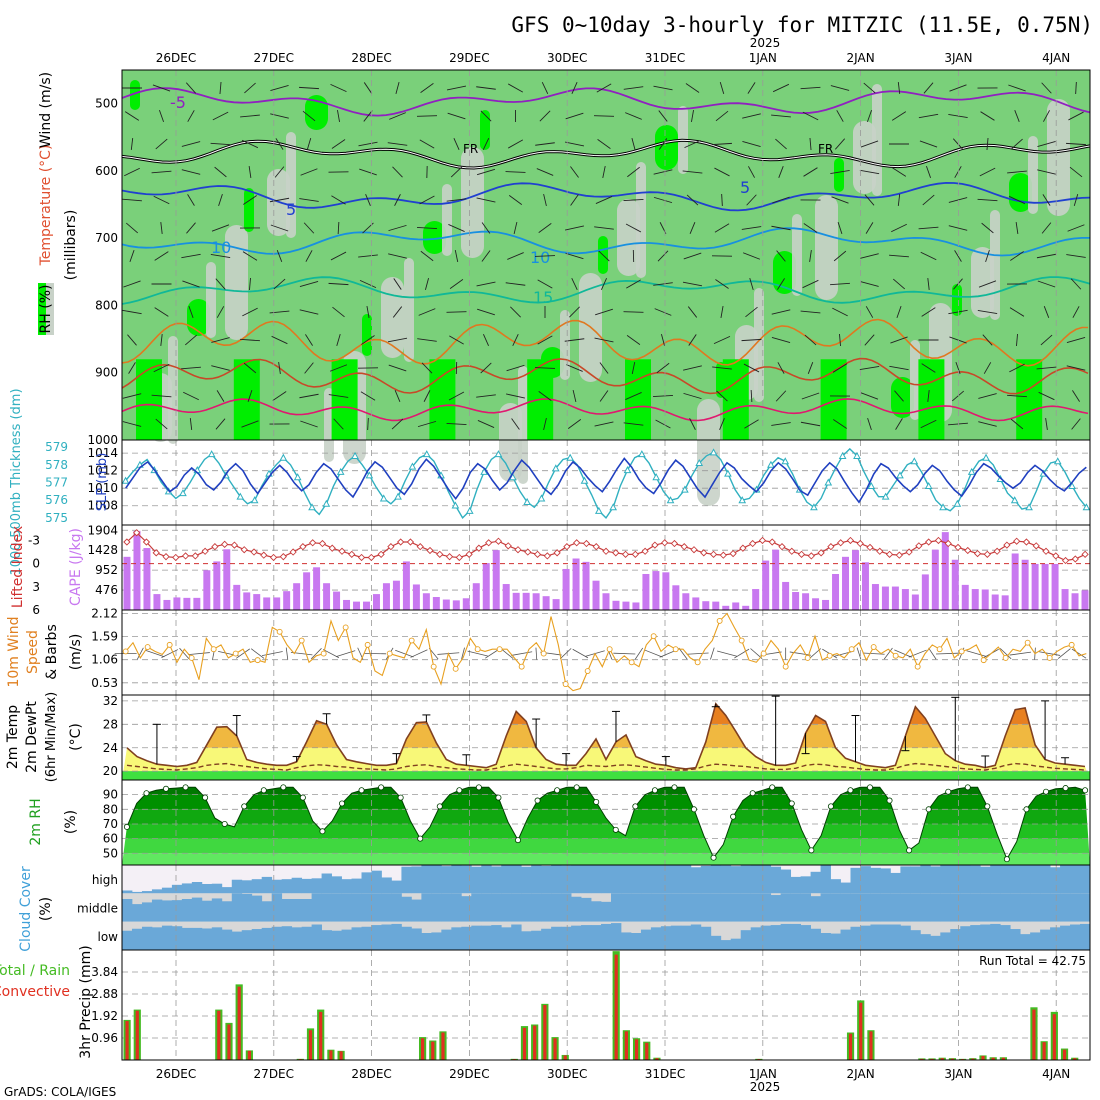 Image resolution: width=1100 pixels, height=1100 pixels. Describe the element at coordinates (221, 247) in the screenshot. I see `isotherm-label: 10` at that location.